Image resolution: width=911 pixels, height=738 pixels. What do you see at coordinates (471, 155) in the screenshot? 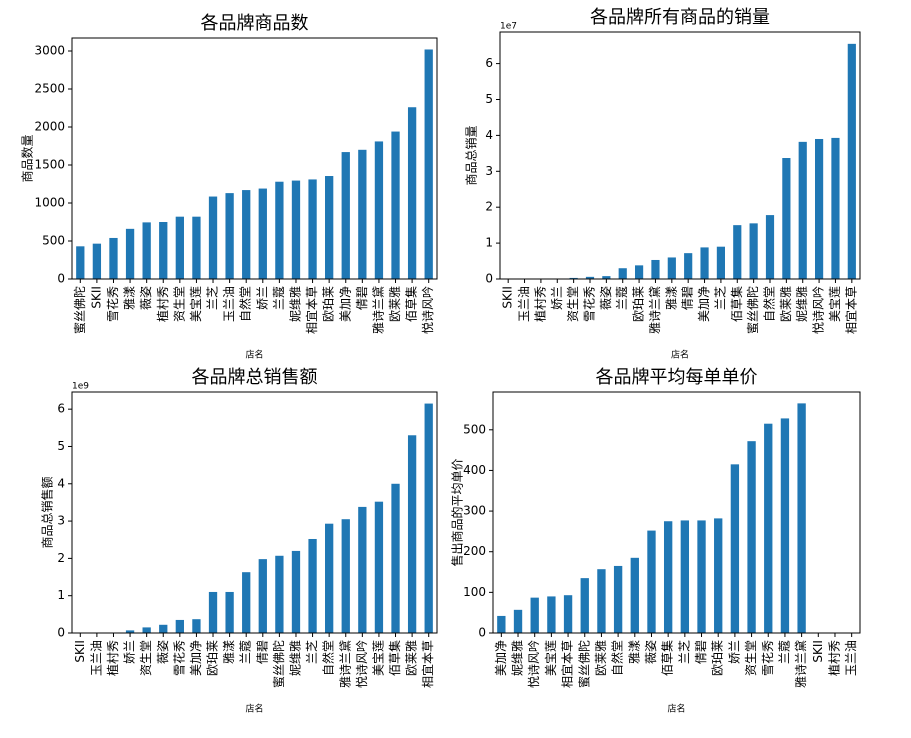
I see `y-axis-label: 商品总销量` at bounding box center [471, 155].